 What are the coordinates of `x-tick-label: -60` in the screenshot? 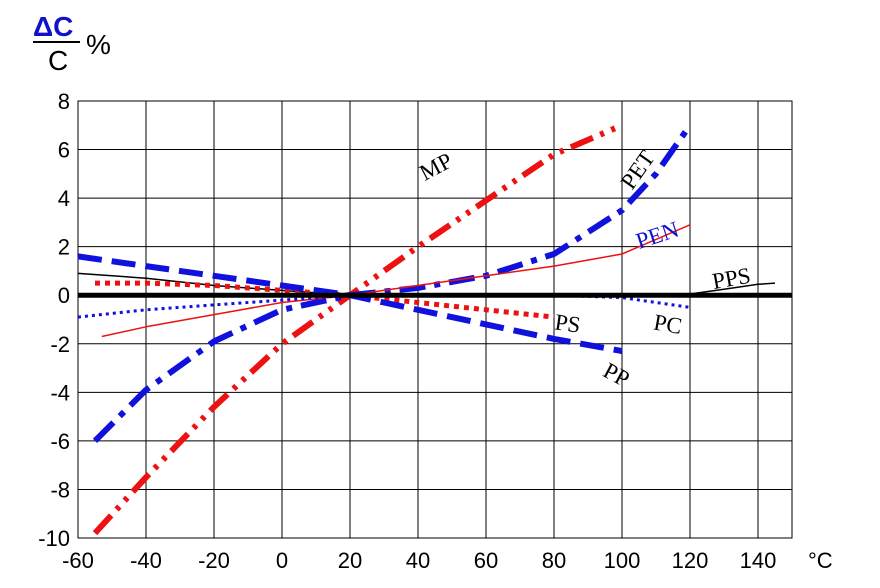 It's located at (78, 560).